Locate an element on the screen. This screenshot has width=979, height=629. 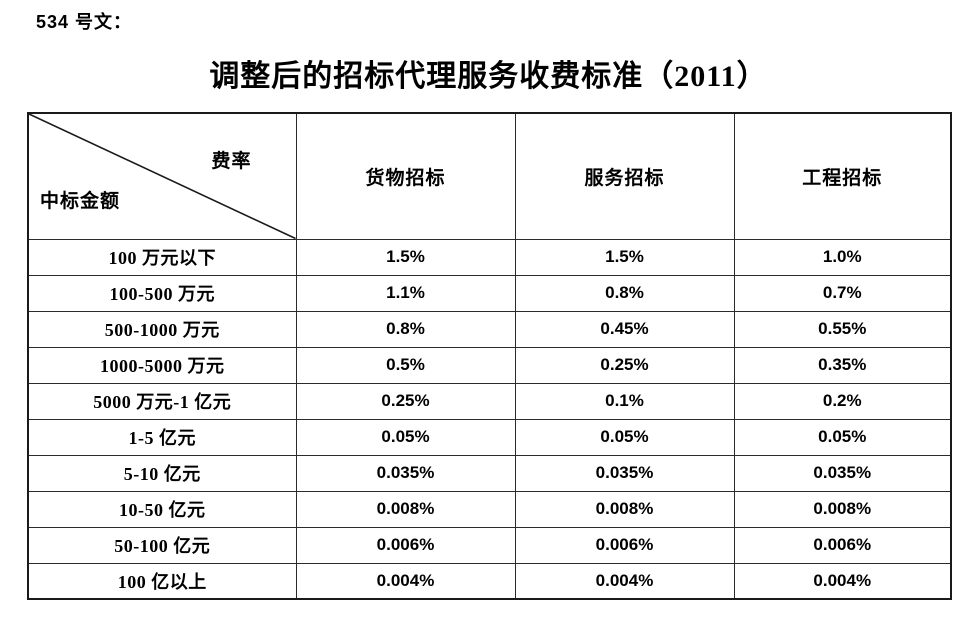
table-row: 1000-5000 万元 0.5% 0.25% 0.35% is located at coordinates (489, 365).